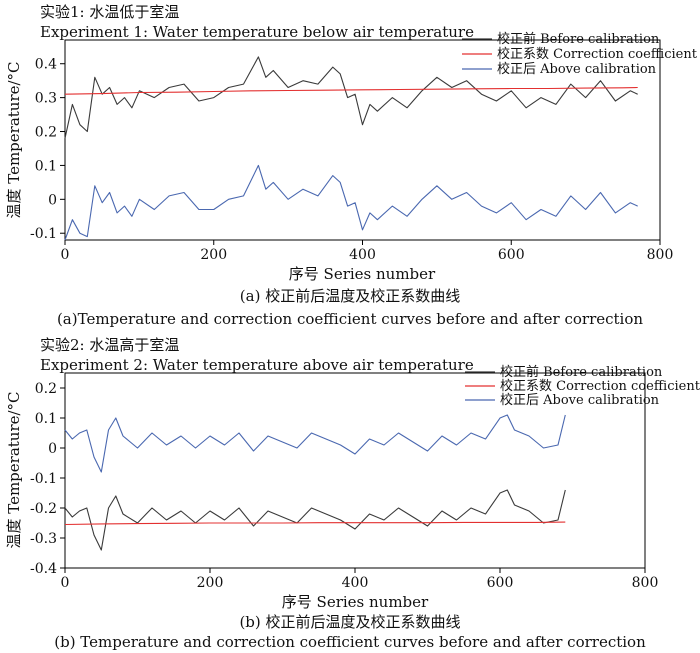 This screenshot has width=700, height=653. What do you see at coordinates (660, 255) in the screenshot?
I see `chart-a-xtick-label: 800` at bounding box center [660, 255].